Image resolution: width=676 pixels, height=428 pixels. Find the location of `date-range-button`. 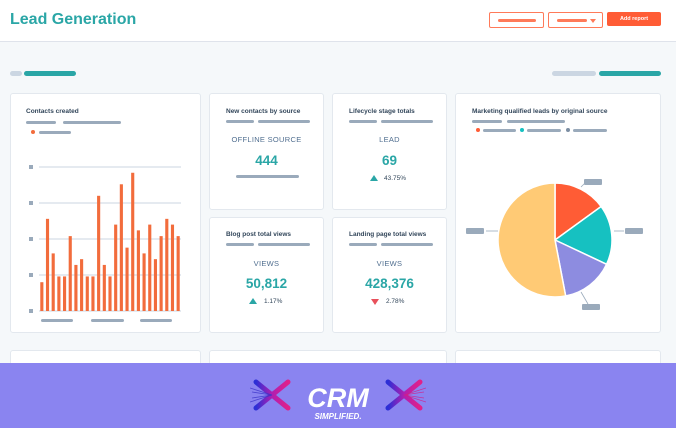

date-range-button is located at coordinates (516, 20).